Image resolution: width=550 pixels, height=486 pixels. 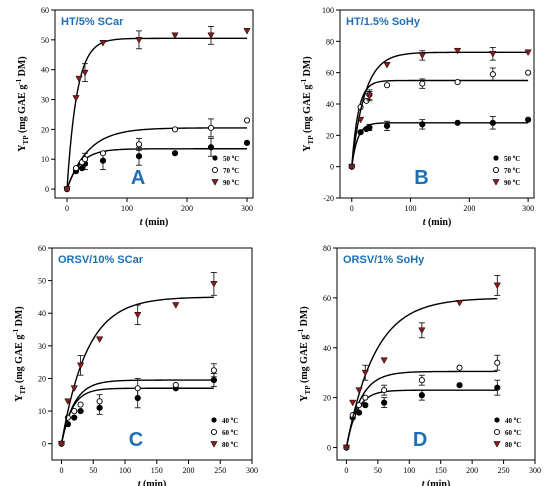 I want to click on legend-label: 70 oC, so click(x=512, y=171).